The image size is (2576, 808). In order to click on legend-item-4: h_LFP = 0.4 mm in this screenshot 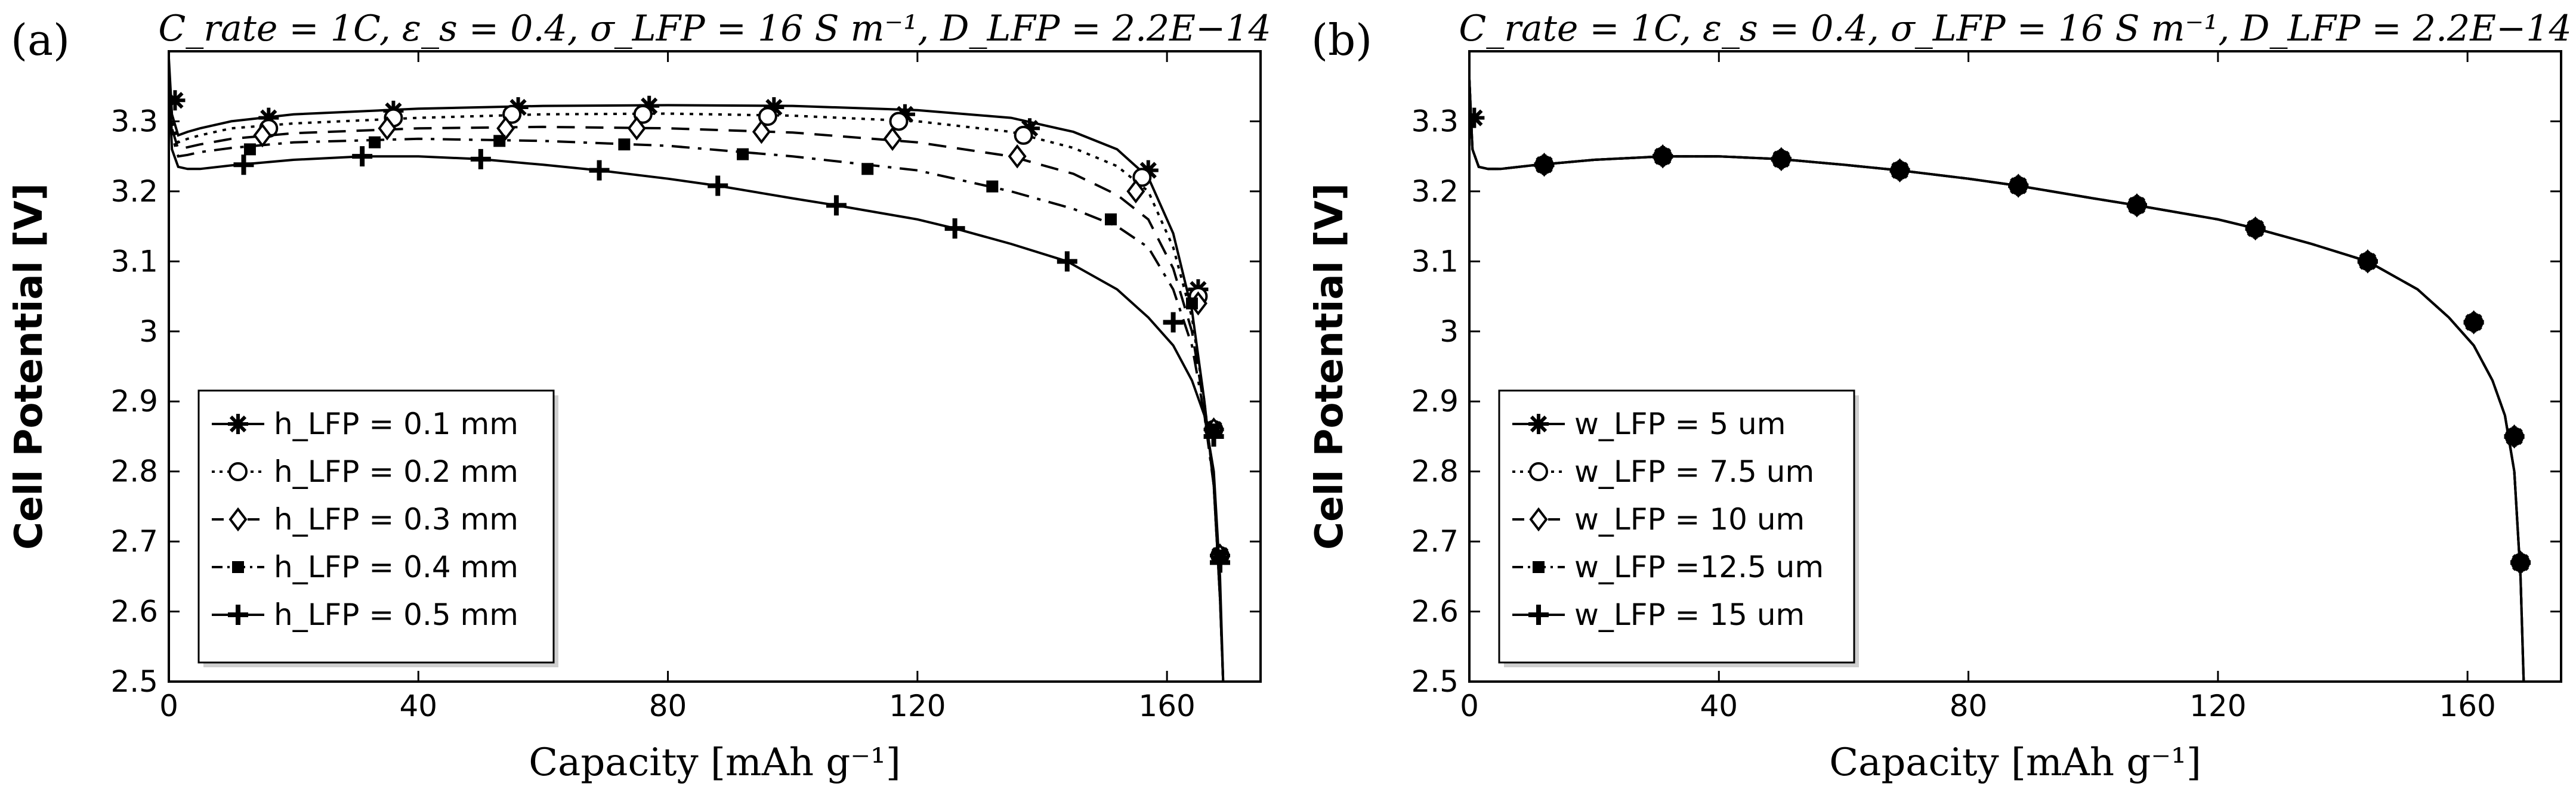, I will do `click(365, 567)`.